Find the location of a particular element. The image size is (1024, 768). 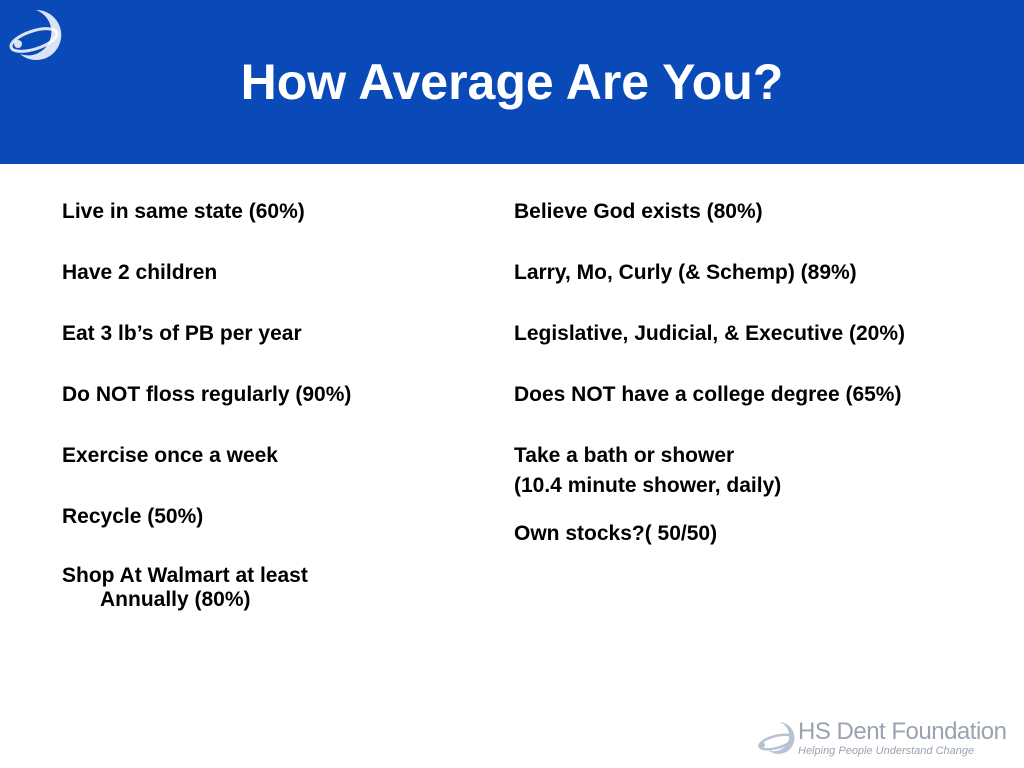

list-item-text: Recycle (50%) is located at coordinates (133, 516).